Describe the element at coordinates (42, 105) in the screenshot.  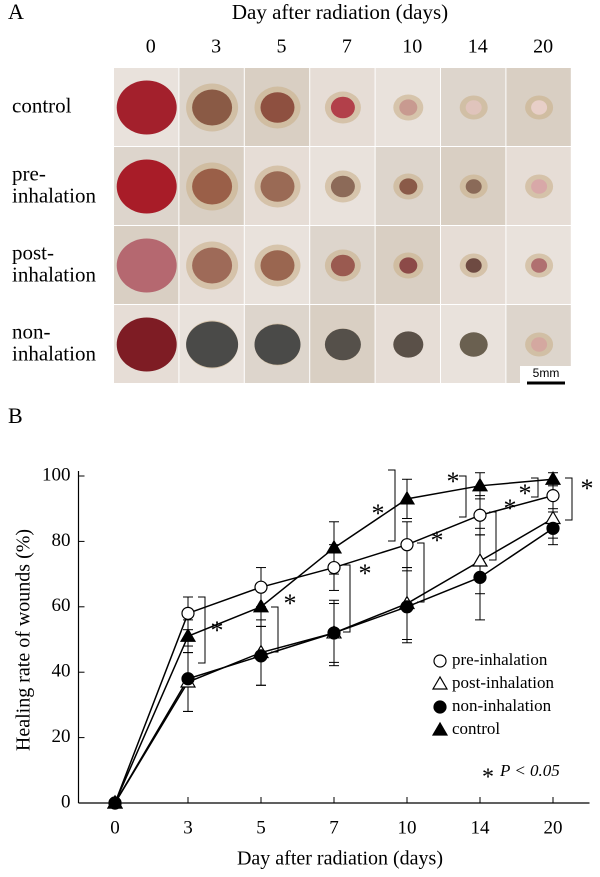
I see `row-label: control` at that location.